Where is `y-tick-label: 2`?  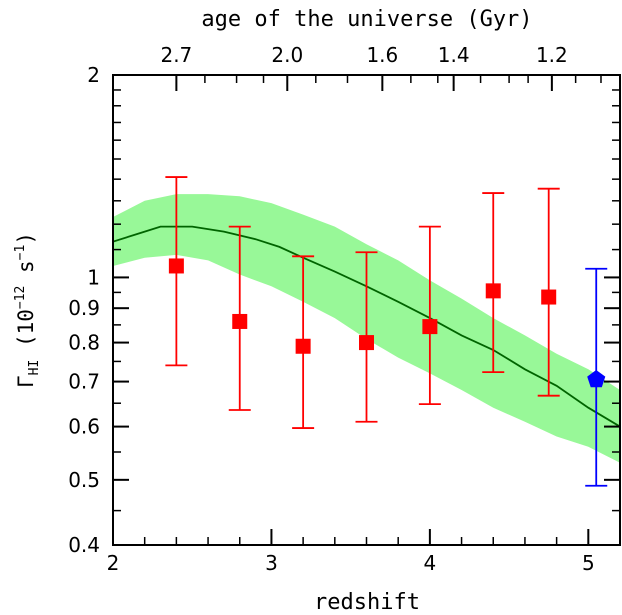 y-tick-label: 2 is located at coordinates (93, 75).